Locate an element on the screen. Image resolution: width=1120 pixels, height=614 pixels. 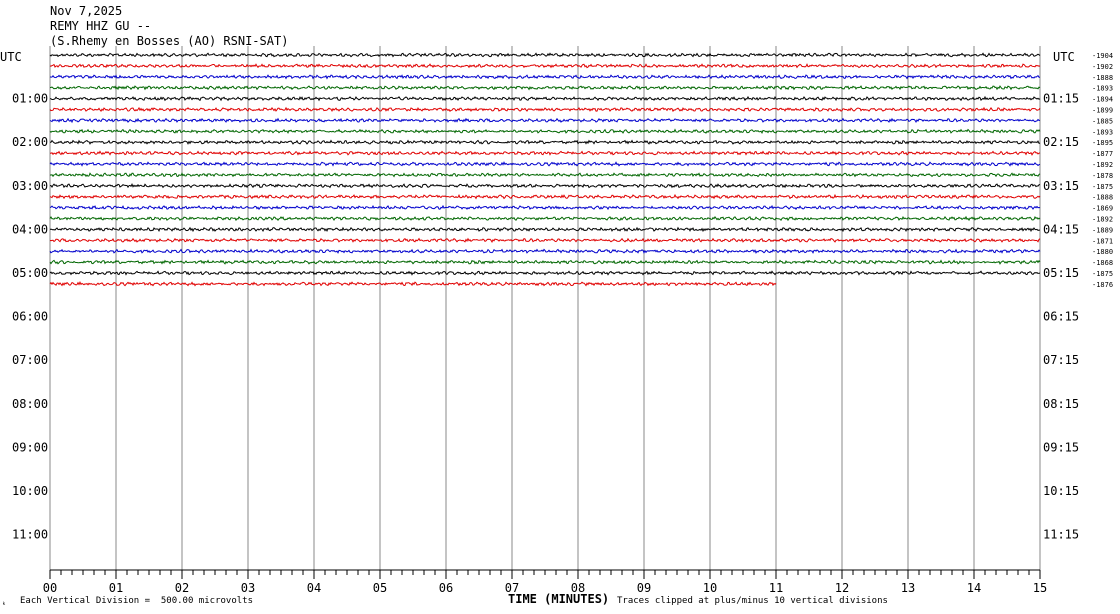
x-tick-label: 09 is located at coordinates (644, 588).